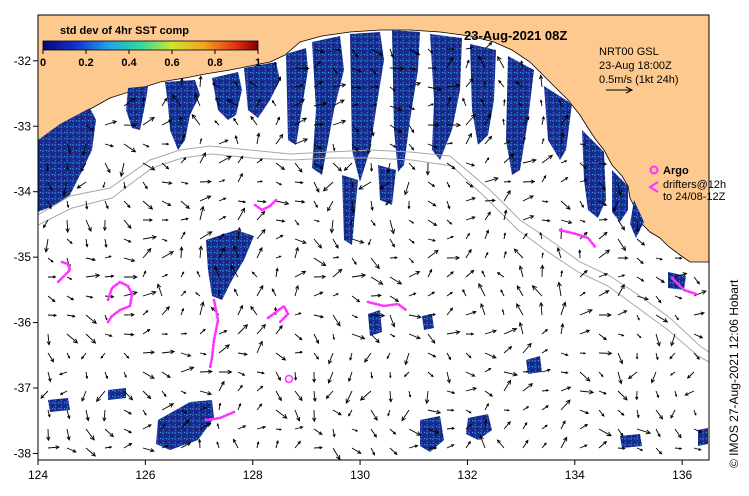  I want to click on x-tick-label: 128, so click(253, 475).